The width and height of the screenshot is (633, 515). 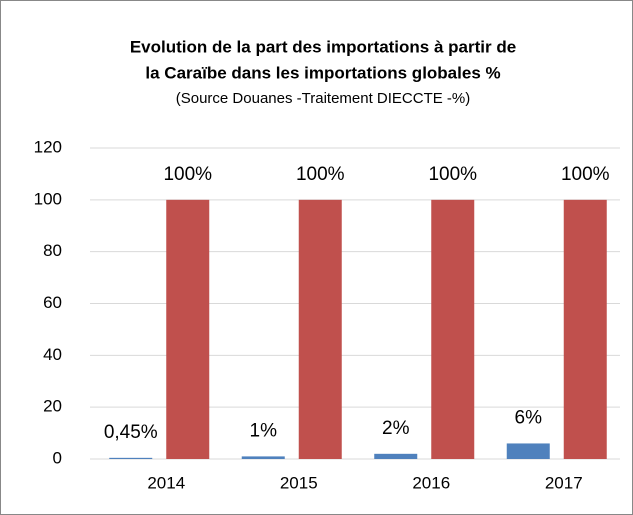 What do you see at coordinates (529, 417) in the screenshot?
I see `data-label: 6%` at bounding box center [529, 417].